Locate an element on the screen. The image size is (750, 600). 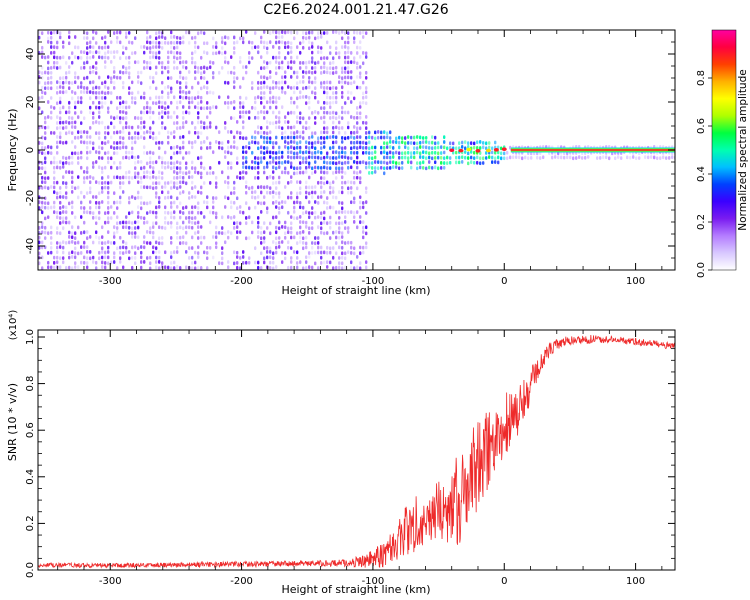
y-tick-label: 40 is located at coordinates (30, 54).